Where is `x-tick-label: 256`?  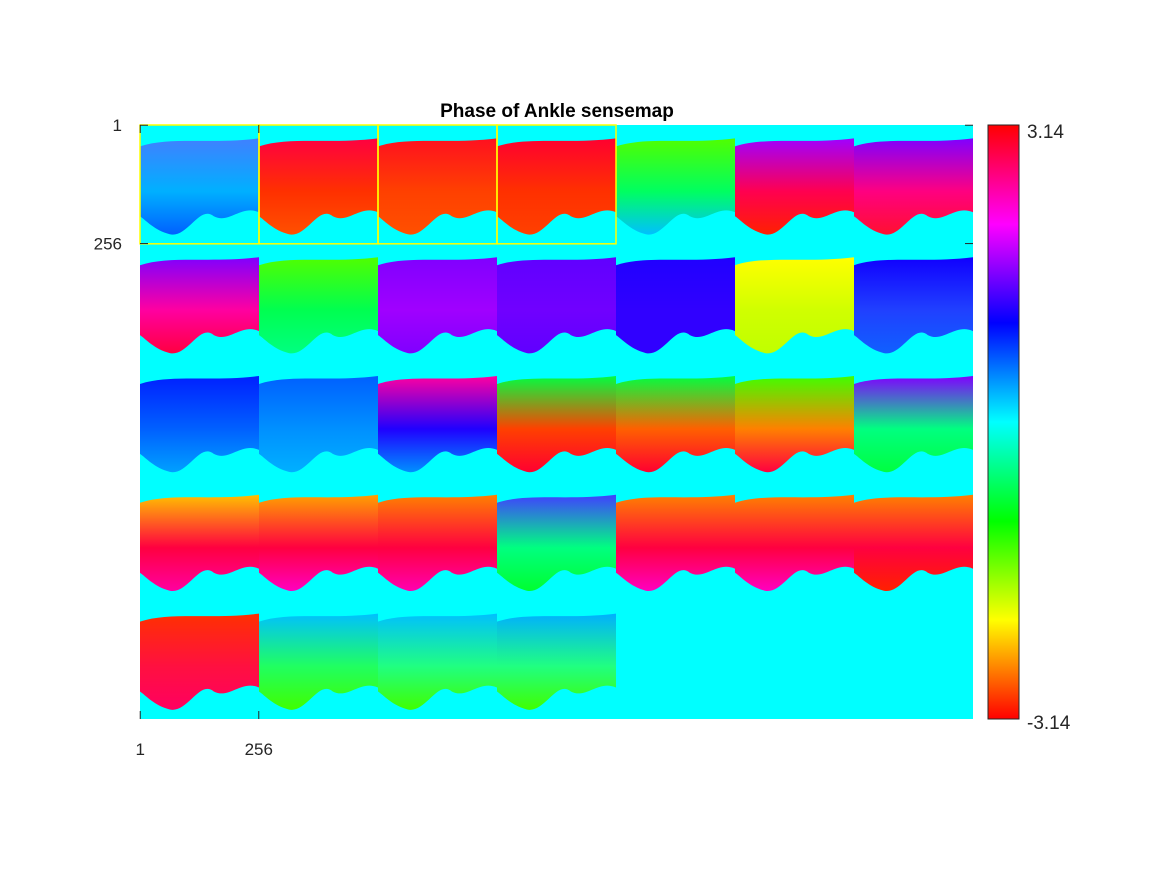 x-tick-label: 256 is located at coordinates (259, 749).